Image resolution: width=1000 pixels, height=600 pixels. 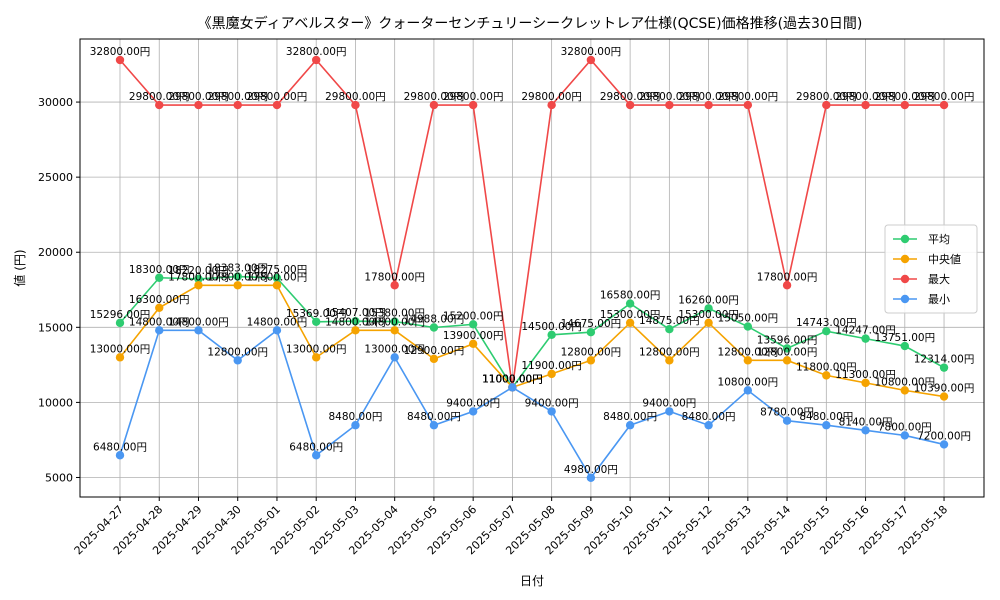 I want to click on data-label: 8780.00円, so click(x=787, y=413).